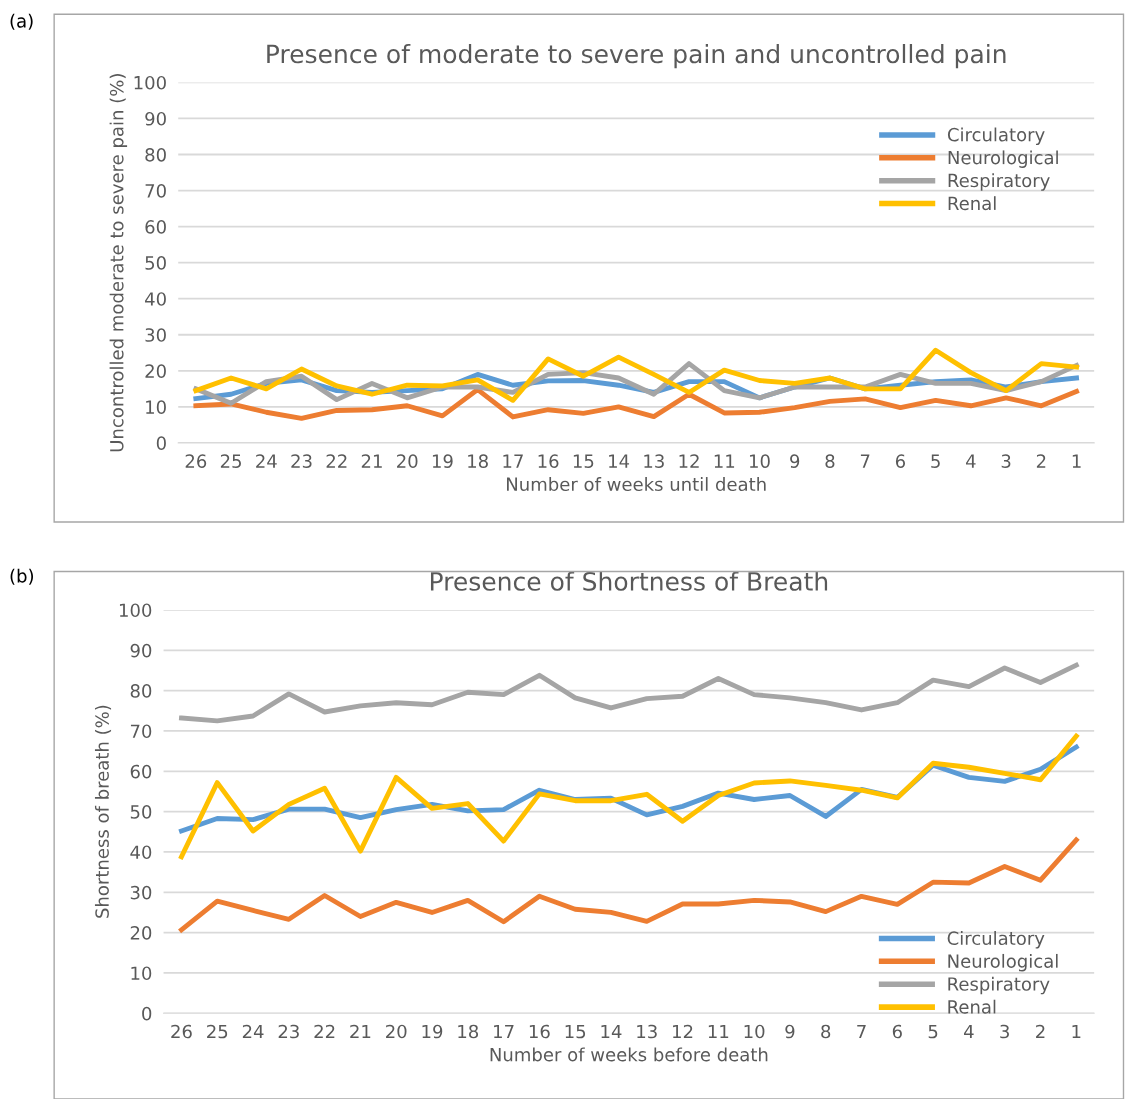 This screenshot has height=1099, width=1128. I want to click on chart-title: Presence of Shortness of Breath, so click(629, 581).